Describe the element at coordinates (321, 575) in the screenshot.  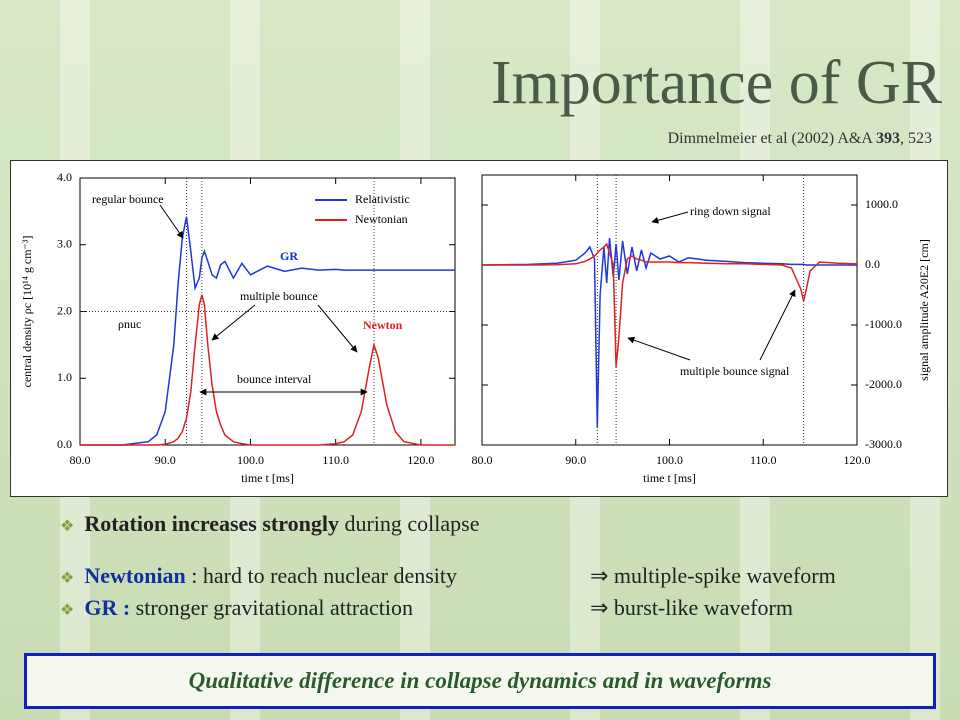
I see `bullet-text: : hard to reach nuclear density` at that location.